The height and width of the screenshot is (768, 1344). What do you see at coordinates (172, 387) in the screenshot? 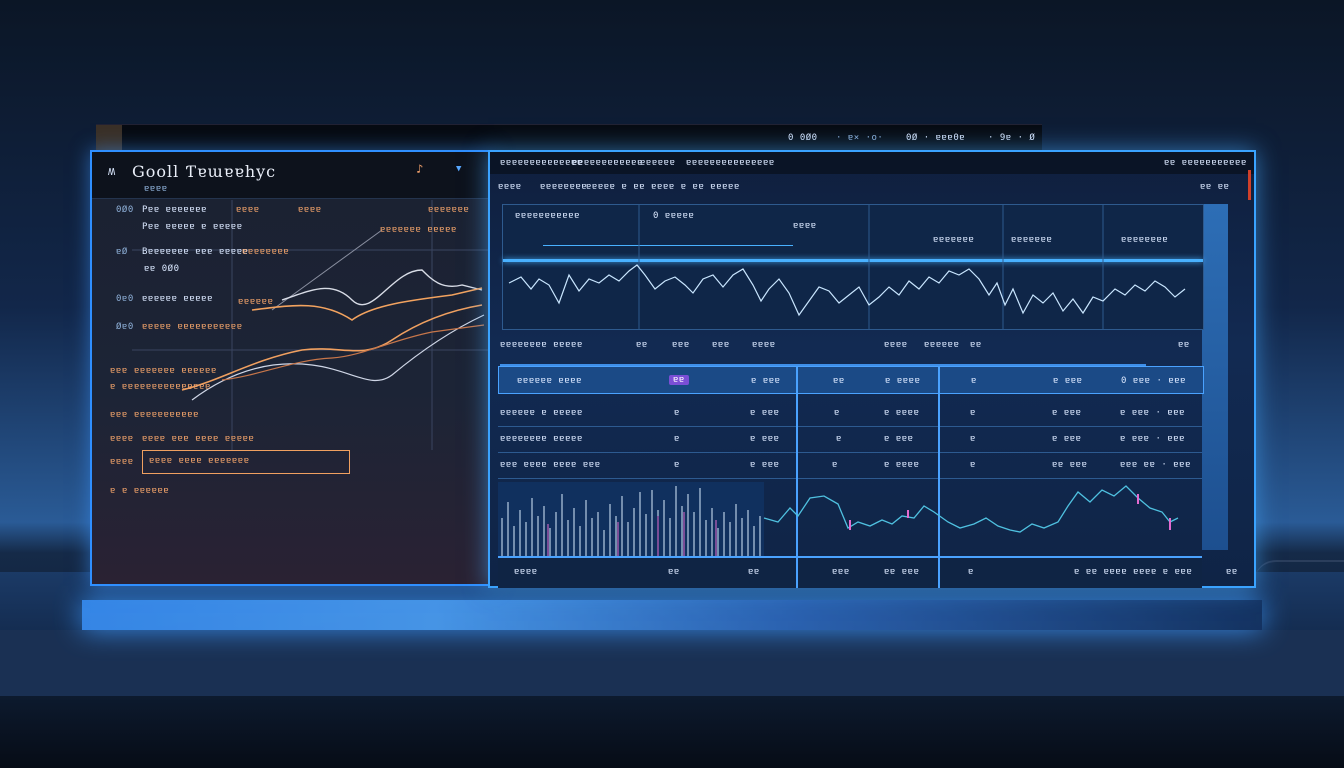
I see `row-label: ɐɐɐɐɐɐɐɐɐɐɐɐɐ` at bounding box center [172, 387].